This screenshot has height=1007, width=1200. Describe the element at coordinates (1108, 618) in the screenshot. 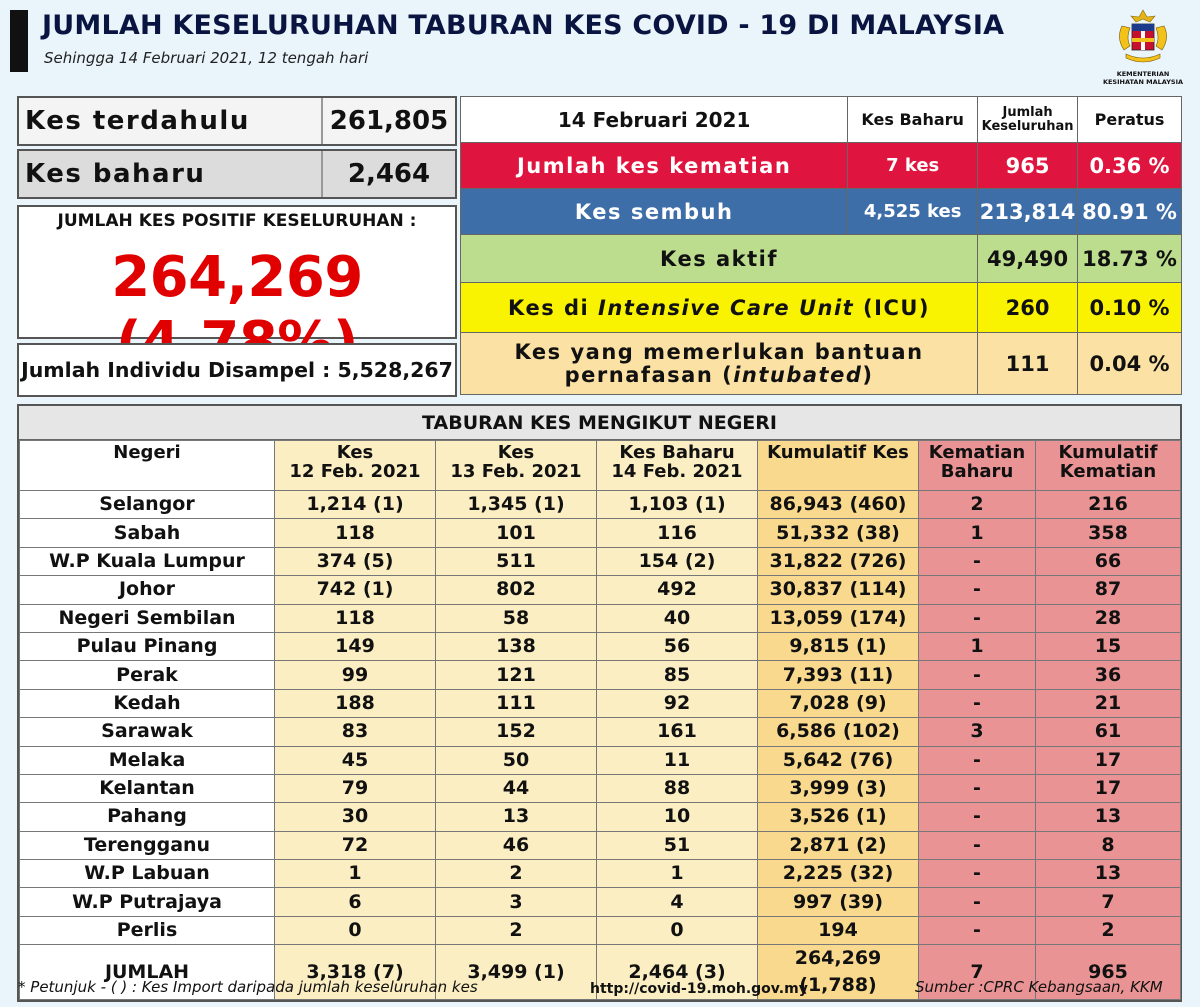

I see `table-cell: 28` at that location.